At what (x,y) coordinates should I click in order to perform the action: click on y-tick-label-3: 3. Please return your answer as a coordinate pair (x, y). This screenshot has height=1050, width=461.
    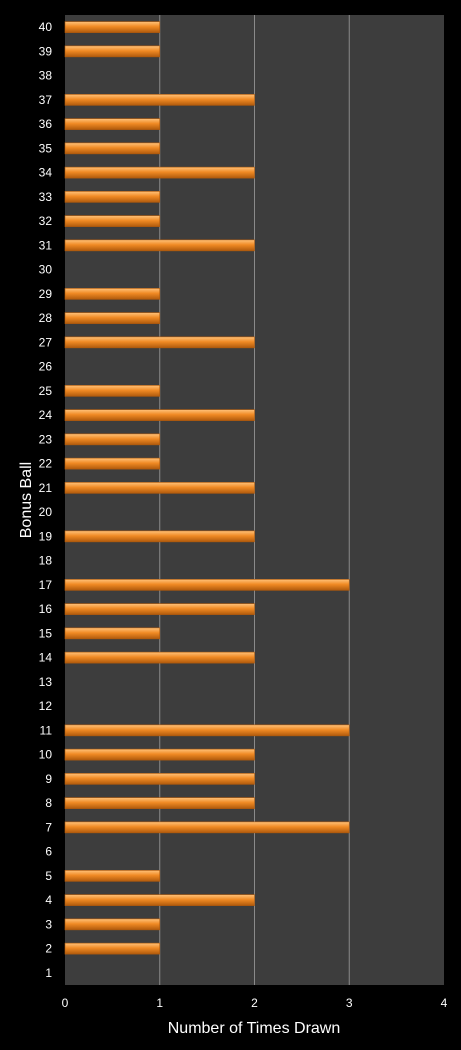
    Looking at the image, I should click on (48, 924).